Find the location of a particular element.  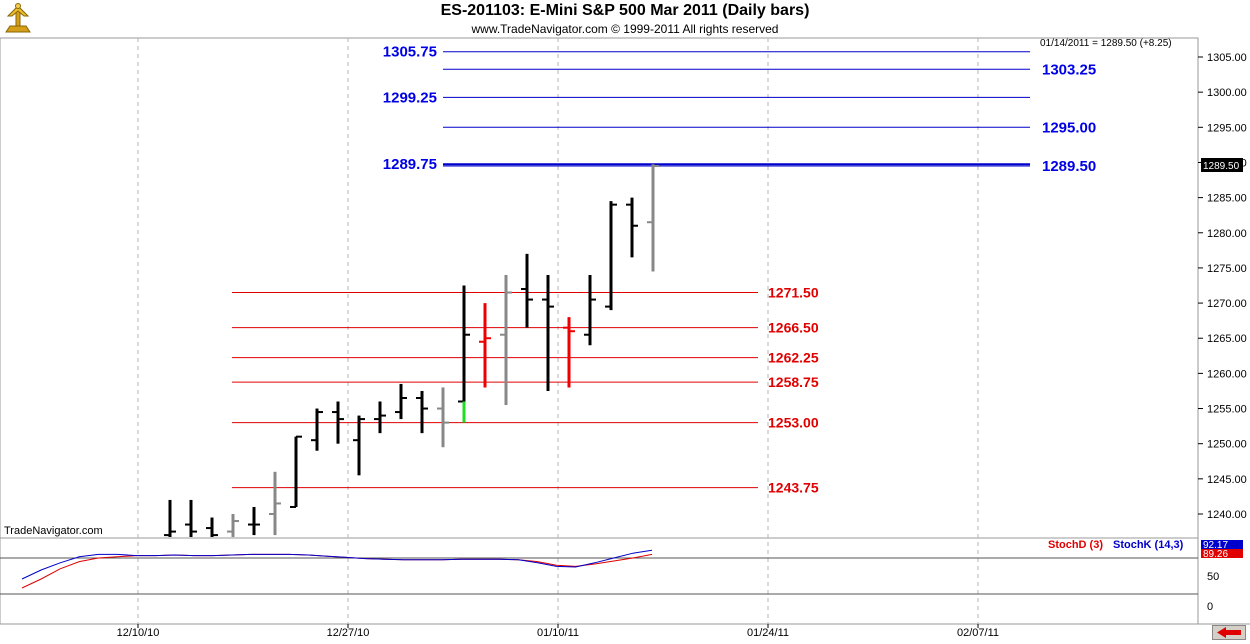

stochastic-panel: 50 0 is located at coordinates (609, 581).